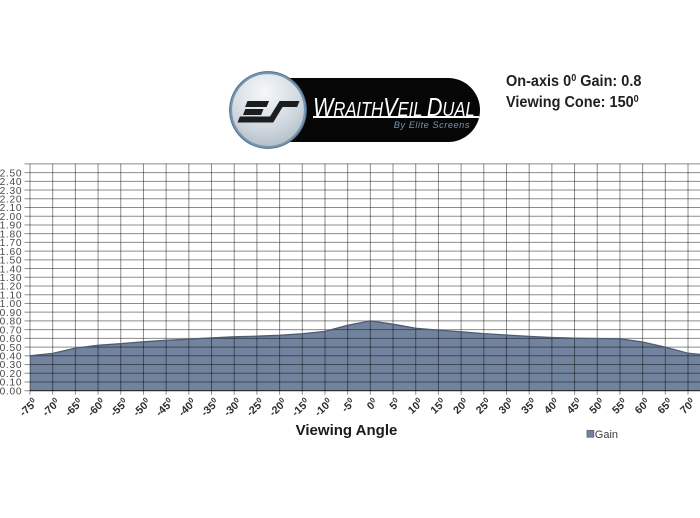  I want to click on svg-text: 250, so click(483, 405).